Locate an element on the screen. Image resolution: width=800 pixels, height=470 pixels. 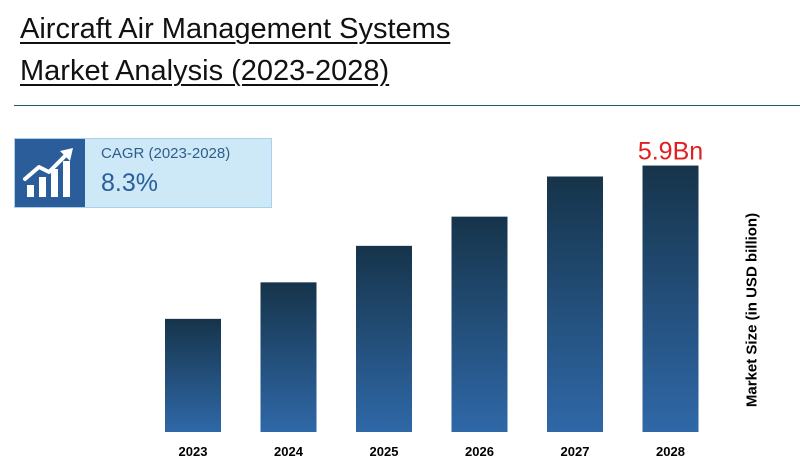
bar-2024 is located at coordinates (288, 357).